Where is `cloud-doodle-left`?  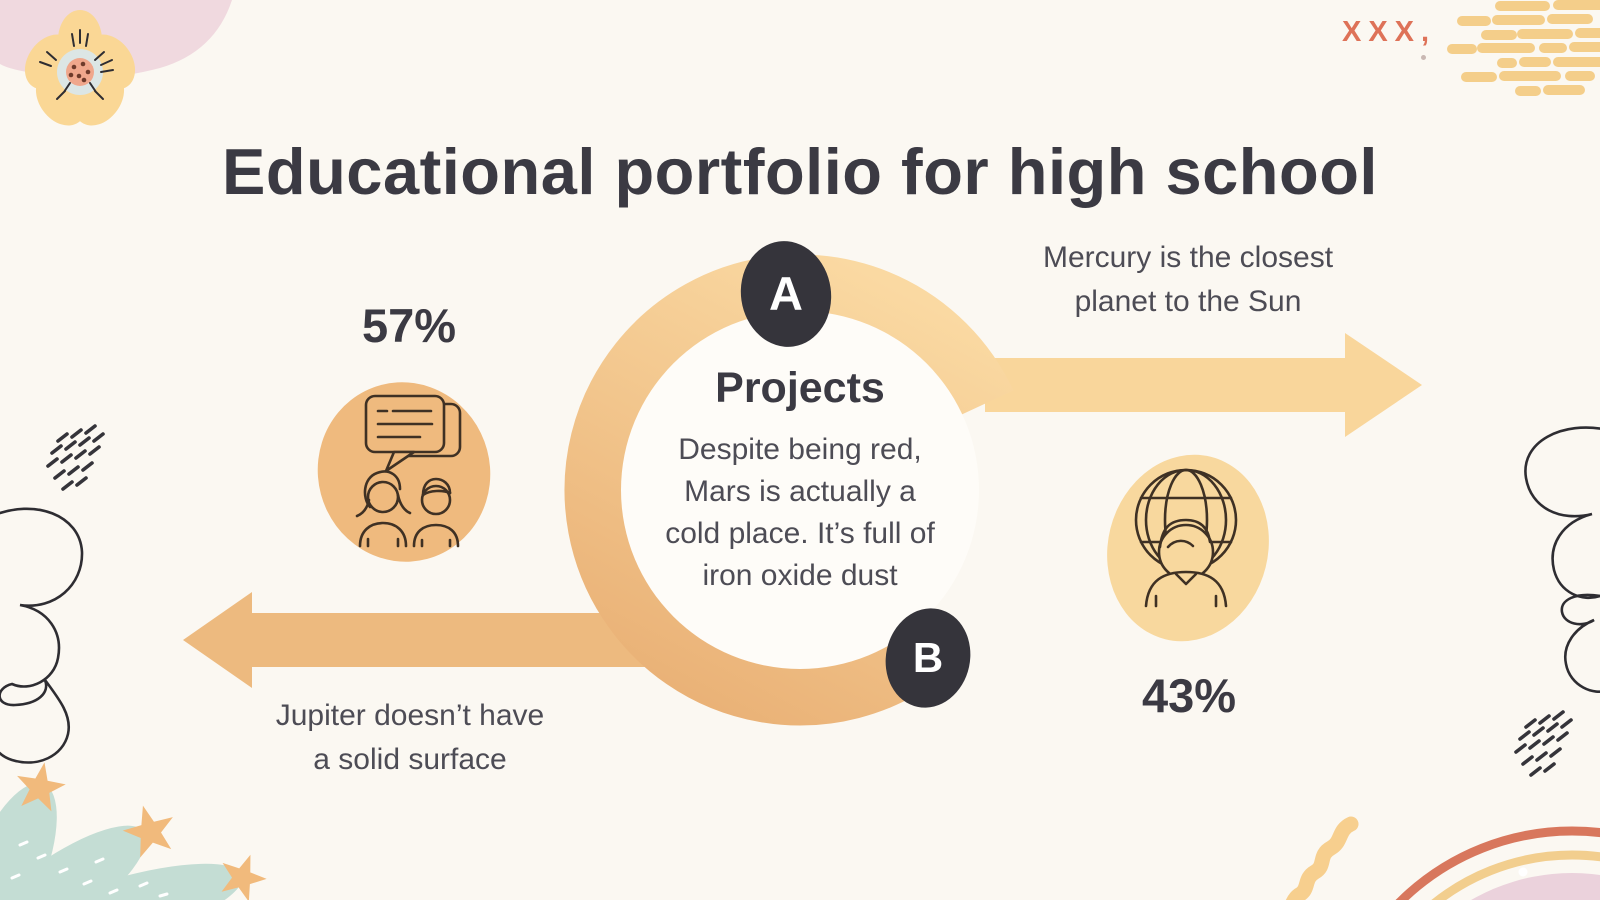
cloud-doodle-left is located at coordinates (42, 635).